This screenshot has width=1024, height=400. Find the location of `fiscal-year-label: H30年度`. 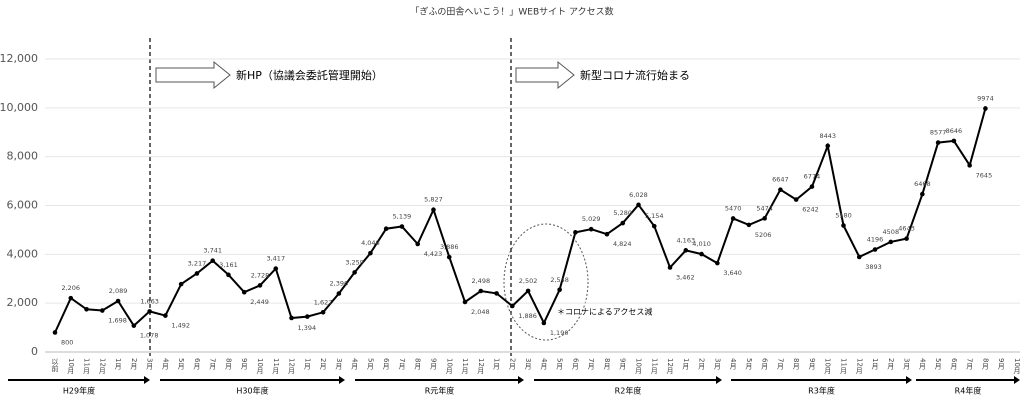

fiscal-year-label: H30年度 is located at coordinates (252, 391).